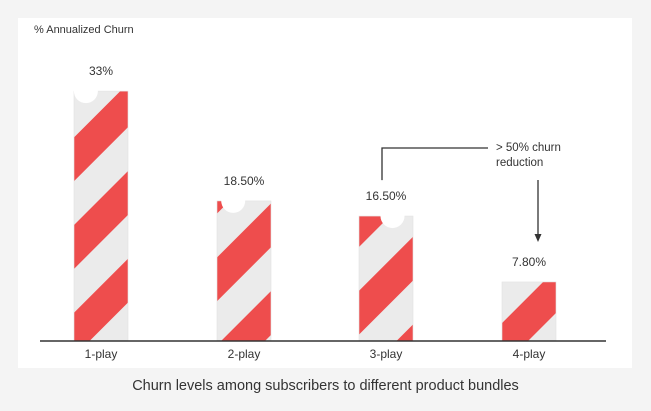  I want to click on data-label-3-play: 16.50%, so click(386, 196).